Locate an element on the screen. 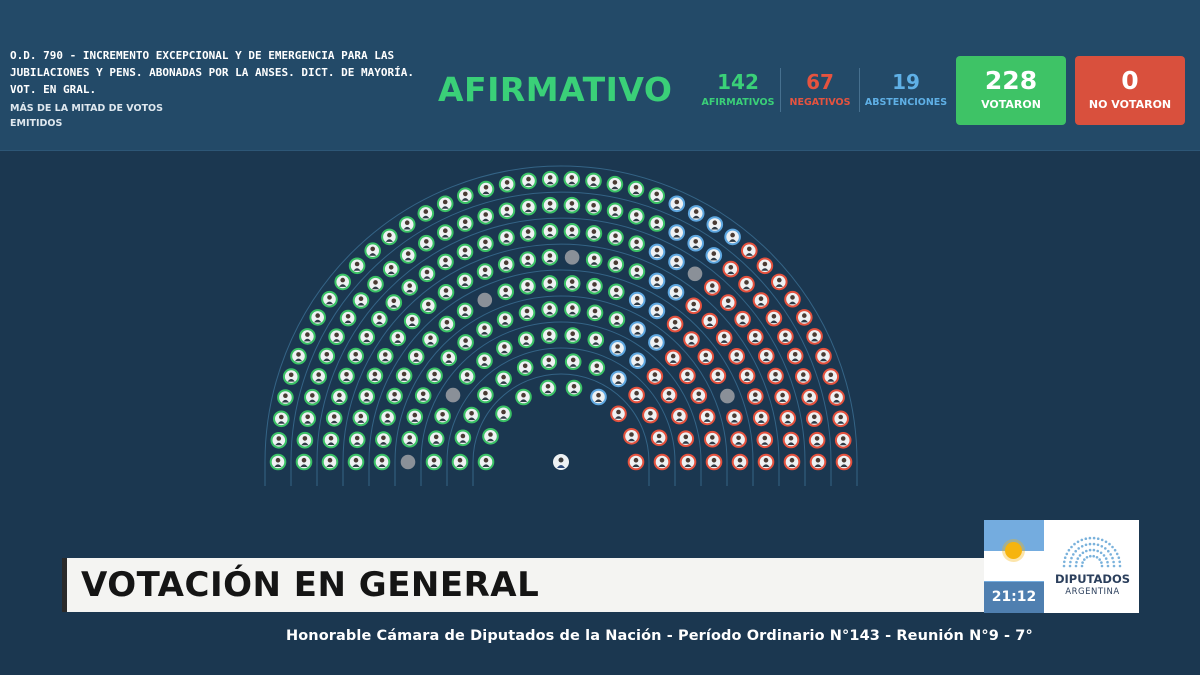 The width and height of the screenshot is (1200, 675). not-voted-total-box: 0 NO VOTARON is located at coordinates (1130, 90).